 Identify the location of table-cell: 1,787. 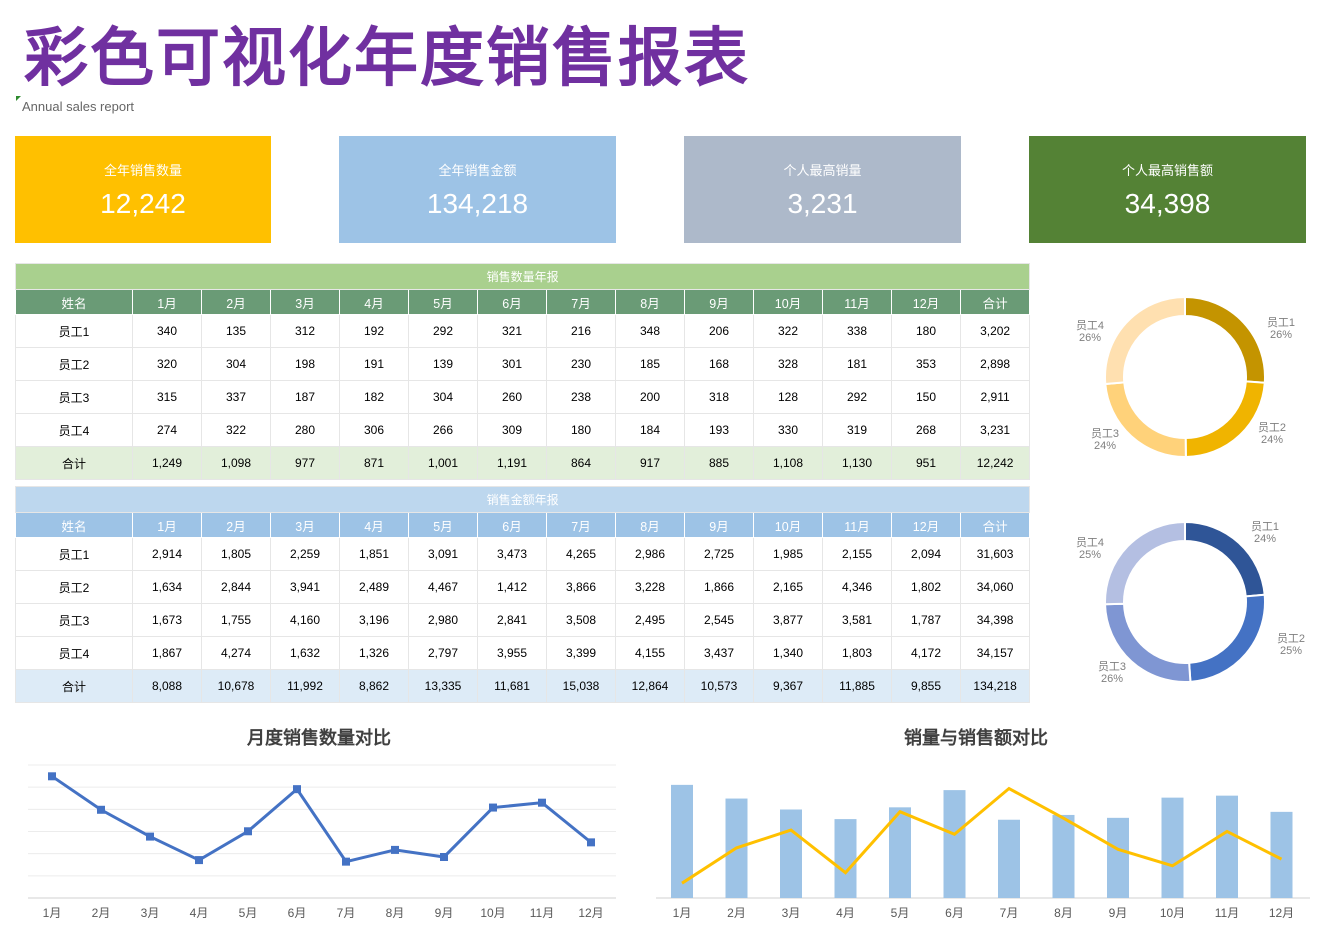
(926, 620).